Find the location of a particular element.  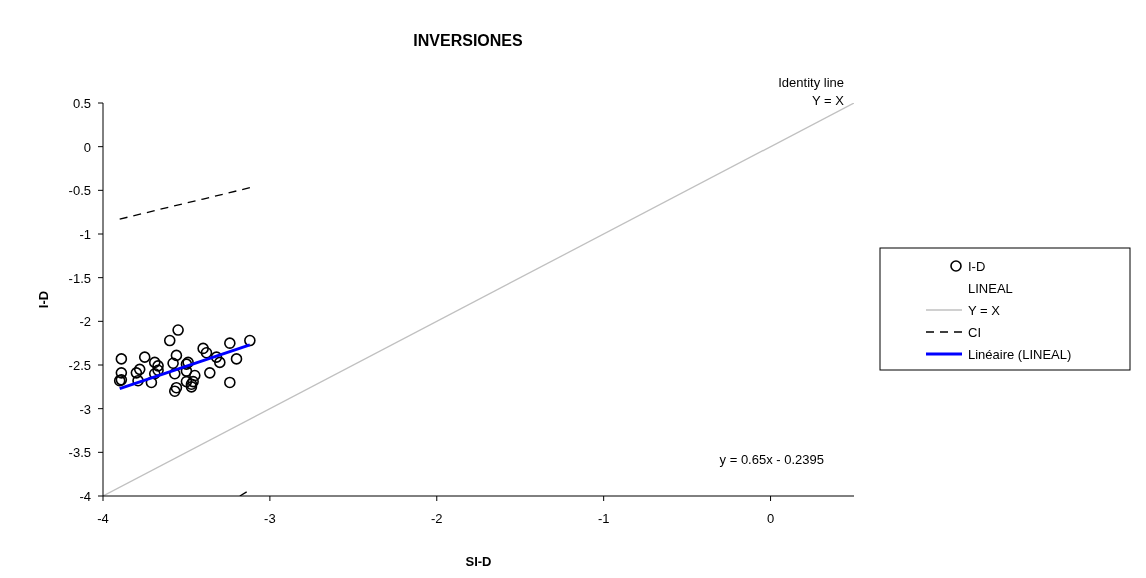

y-tick-label: 0 is located at coordinates (87, 147).